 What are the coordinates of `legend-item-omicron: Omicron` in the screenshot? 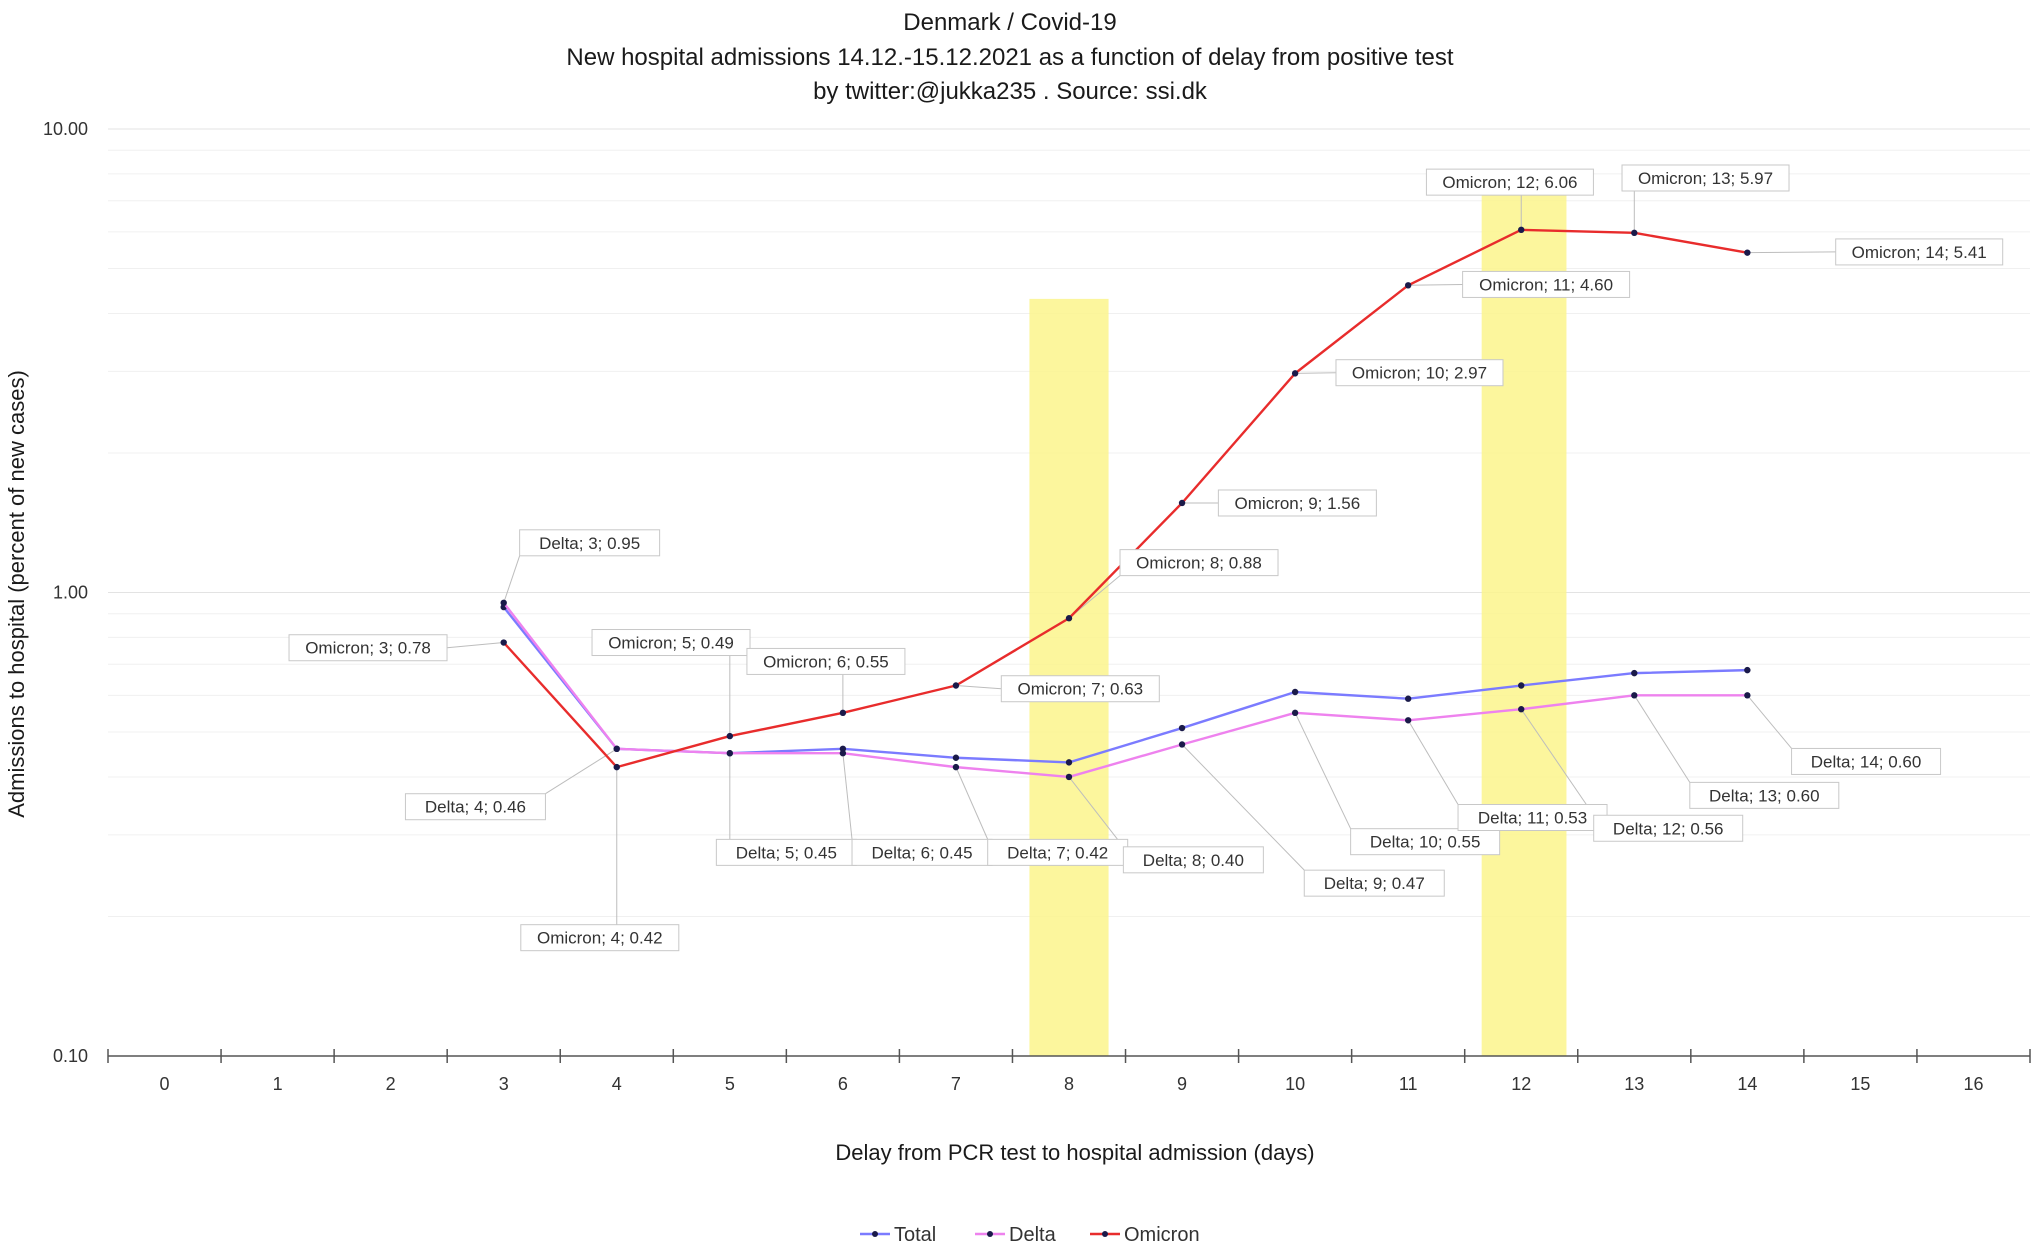 It's located at (1145, 1235).